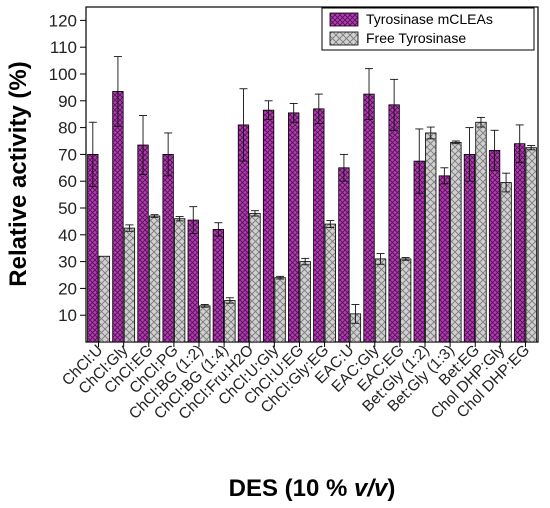 This screenshot has height=508, width=550. I want to click on y-tick-label: 100, so click(63, 74).